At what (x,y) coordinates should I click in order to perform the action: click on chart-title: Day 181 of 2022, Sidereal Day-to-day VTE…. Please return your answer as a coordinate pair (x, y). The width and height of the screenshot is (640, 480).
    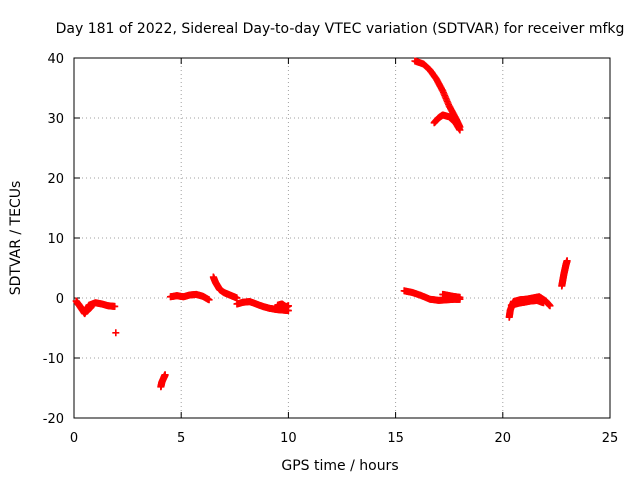
    Looking at the image, I should click on (340, 29).